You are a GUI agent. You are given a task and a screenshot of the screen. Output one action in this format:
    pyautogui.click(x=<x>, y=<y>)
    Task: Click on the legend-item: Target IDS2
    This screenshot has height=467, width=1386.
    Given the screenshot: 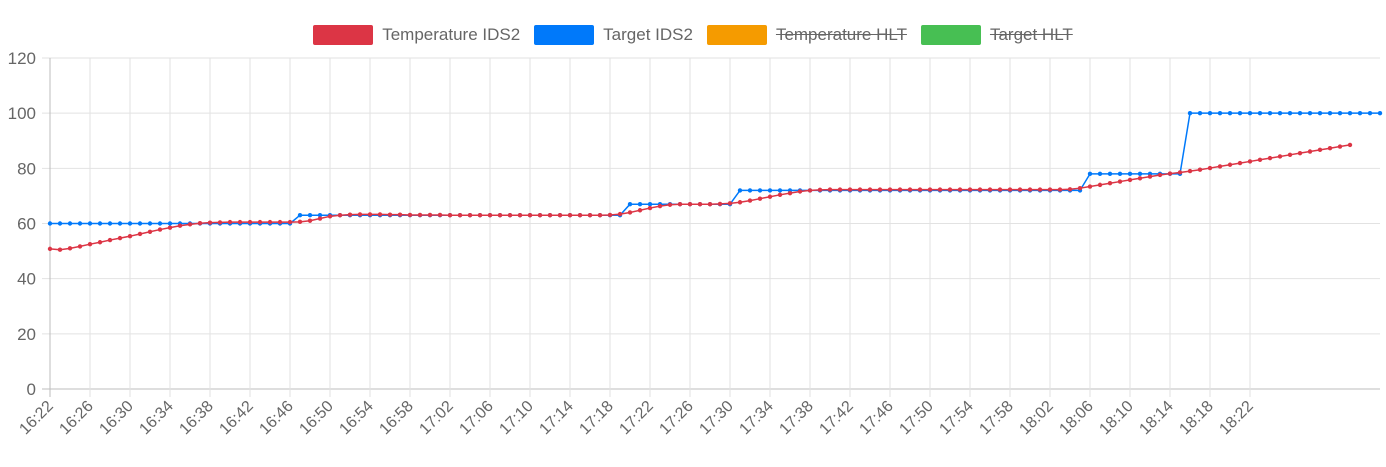 What is the action you would take?
    pyautogui.click(x=613, y=35)
    